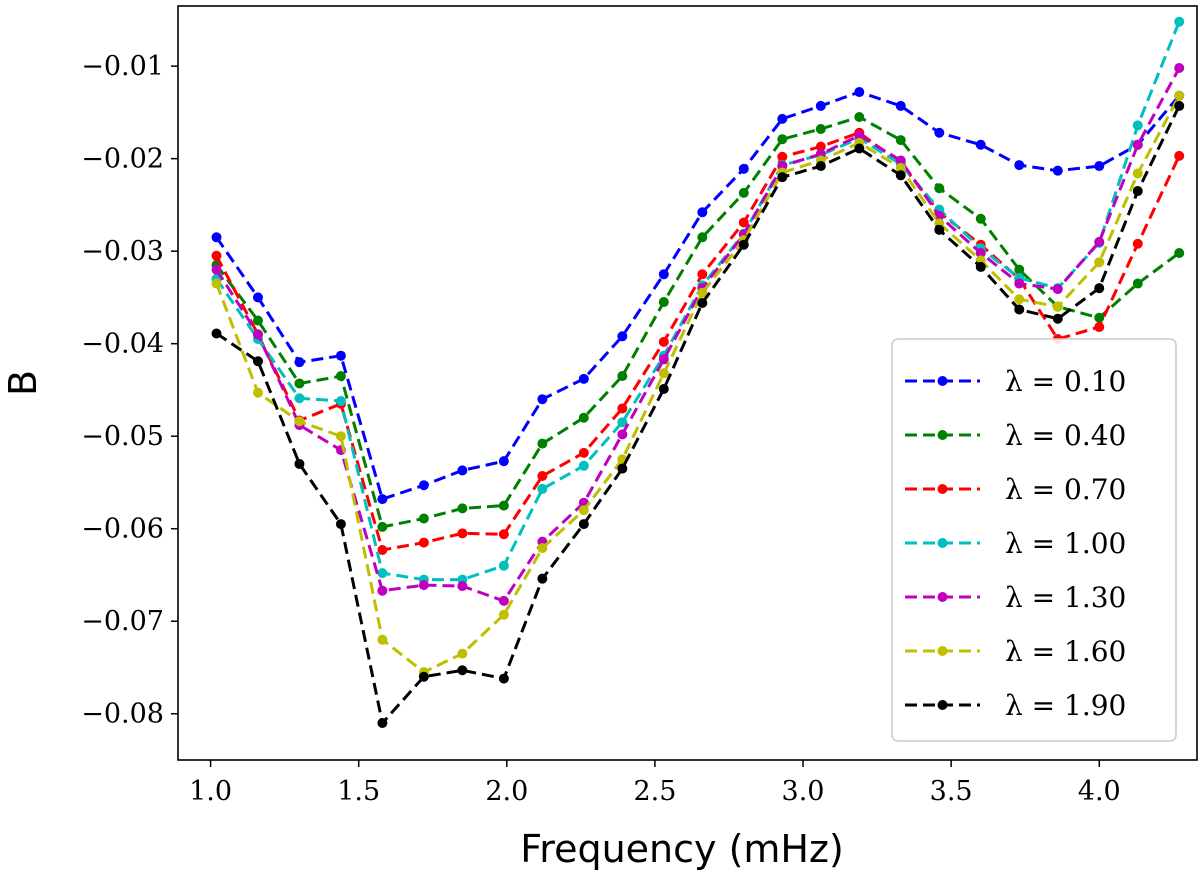 The height and width of the screenshot is (878, 1200). I want to click on y-tick-label: −0.04, so click(122, 344).